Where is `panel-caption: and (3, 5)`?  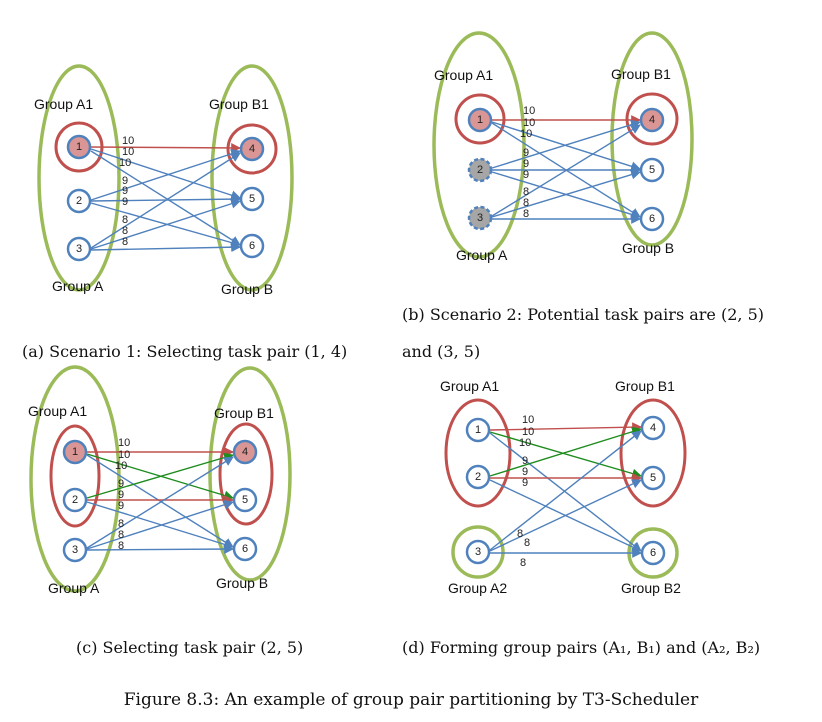 panel-caption: and (3, 5) is located at coordinates (441, 351).